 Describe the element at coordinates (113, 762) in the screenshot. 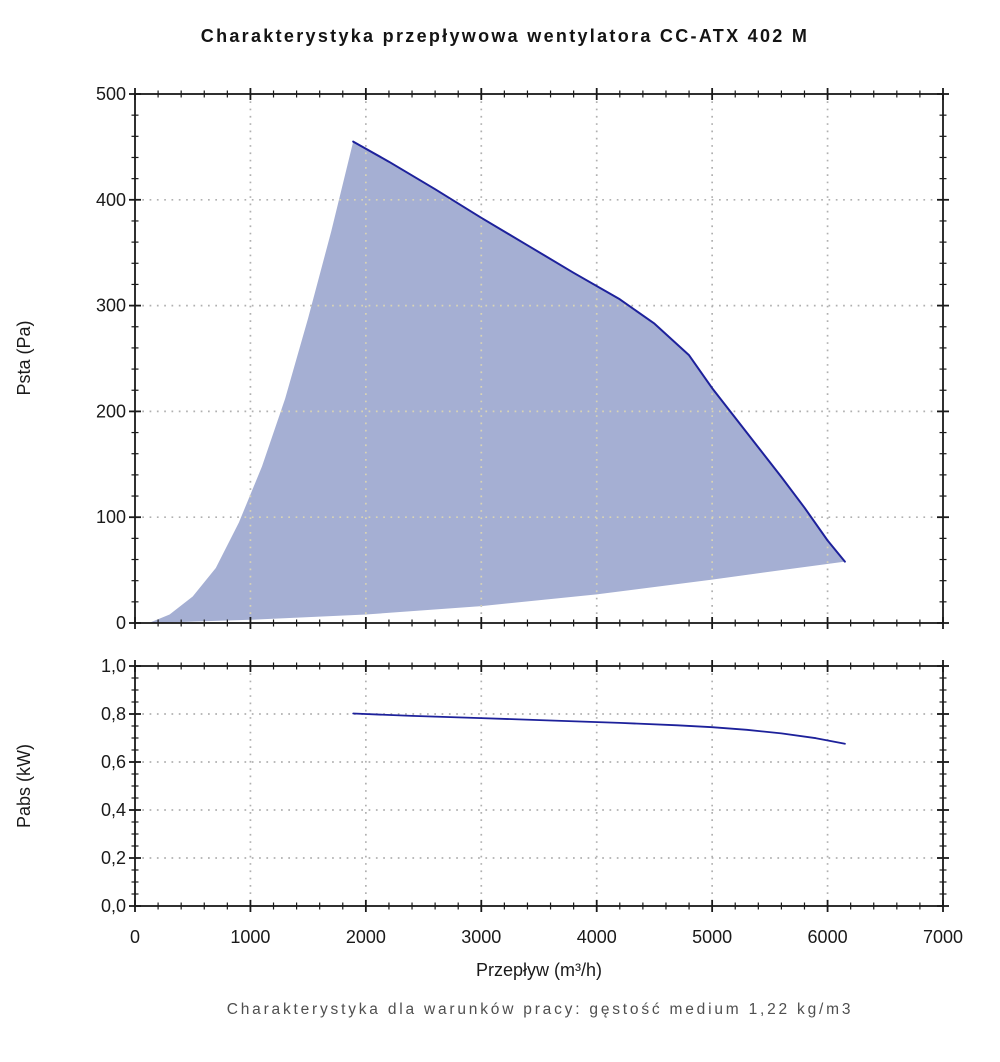

I see `svg-text: 0,6` at that location.